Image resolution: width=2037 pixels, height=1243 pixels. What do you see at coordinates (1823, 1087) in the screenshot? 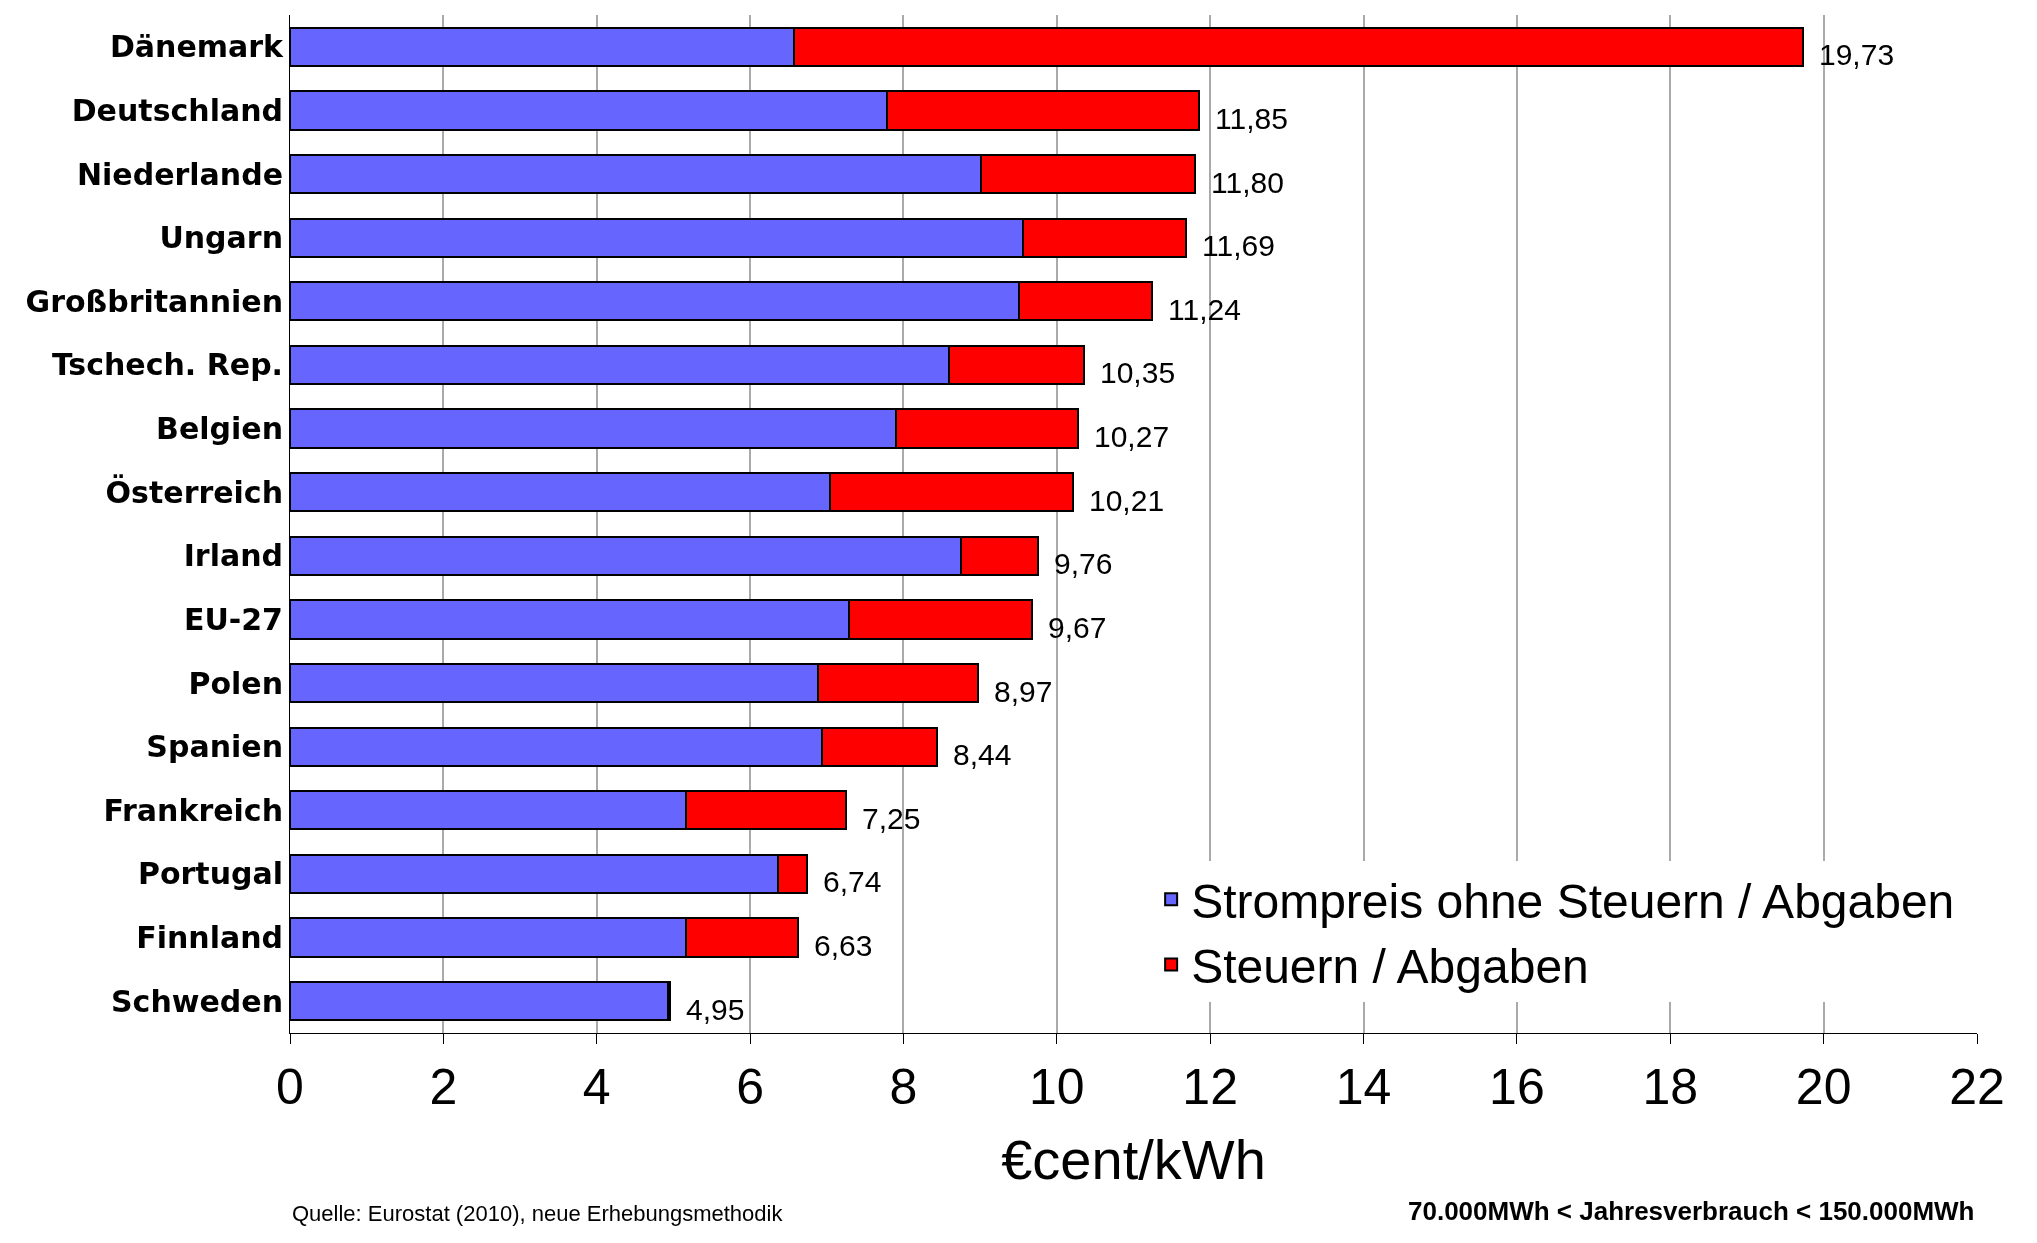
I see `x-tick-label: 20` at bounding box center [1823, 1087].